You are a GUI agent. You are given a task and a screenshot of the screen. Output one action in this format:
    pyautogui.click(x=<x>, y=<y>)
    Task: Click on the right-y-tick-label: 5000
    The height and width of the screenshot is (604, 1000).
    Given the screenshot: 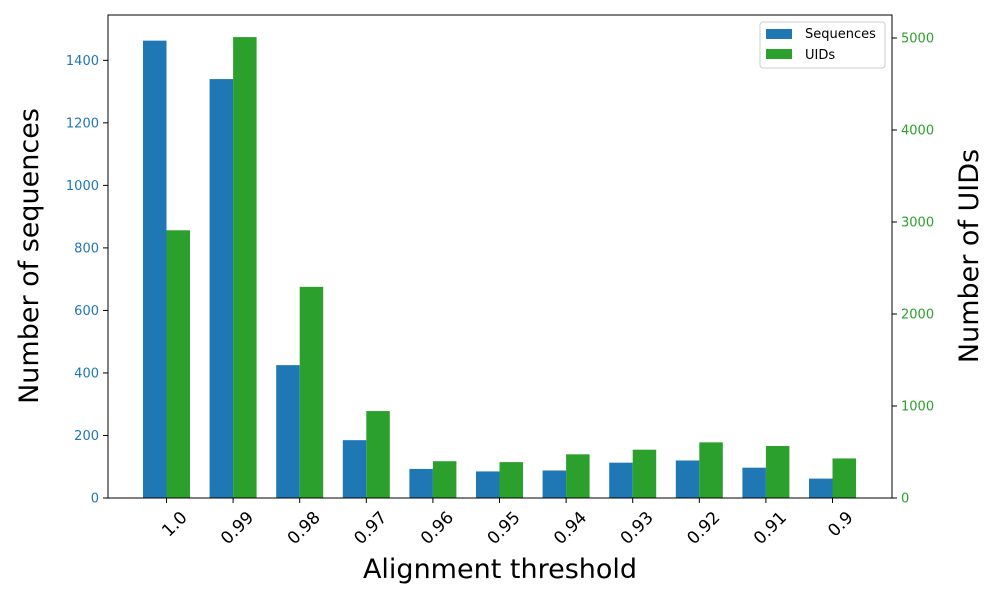 What is the action you would take?
    pyautogui.click(x=917, y=39)
    